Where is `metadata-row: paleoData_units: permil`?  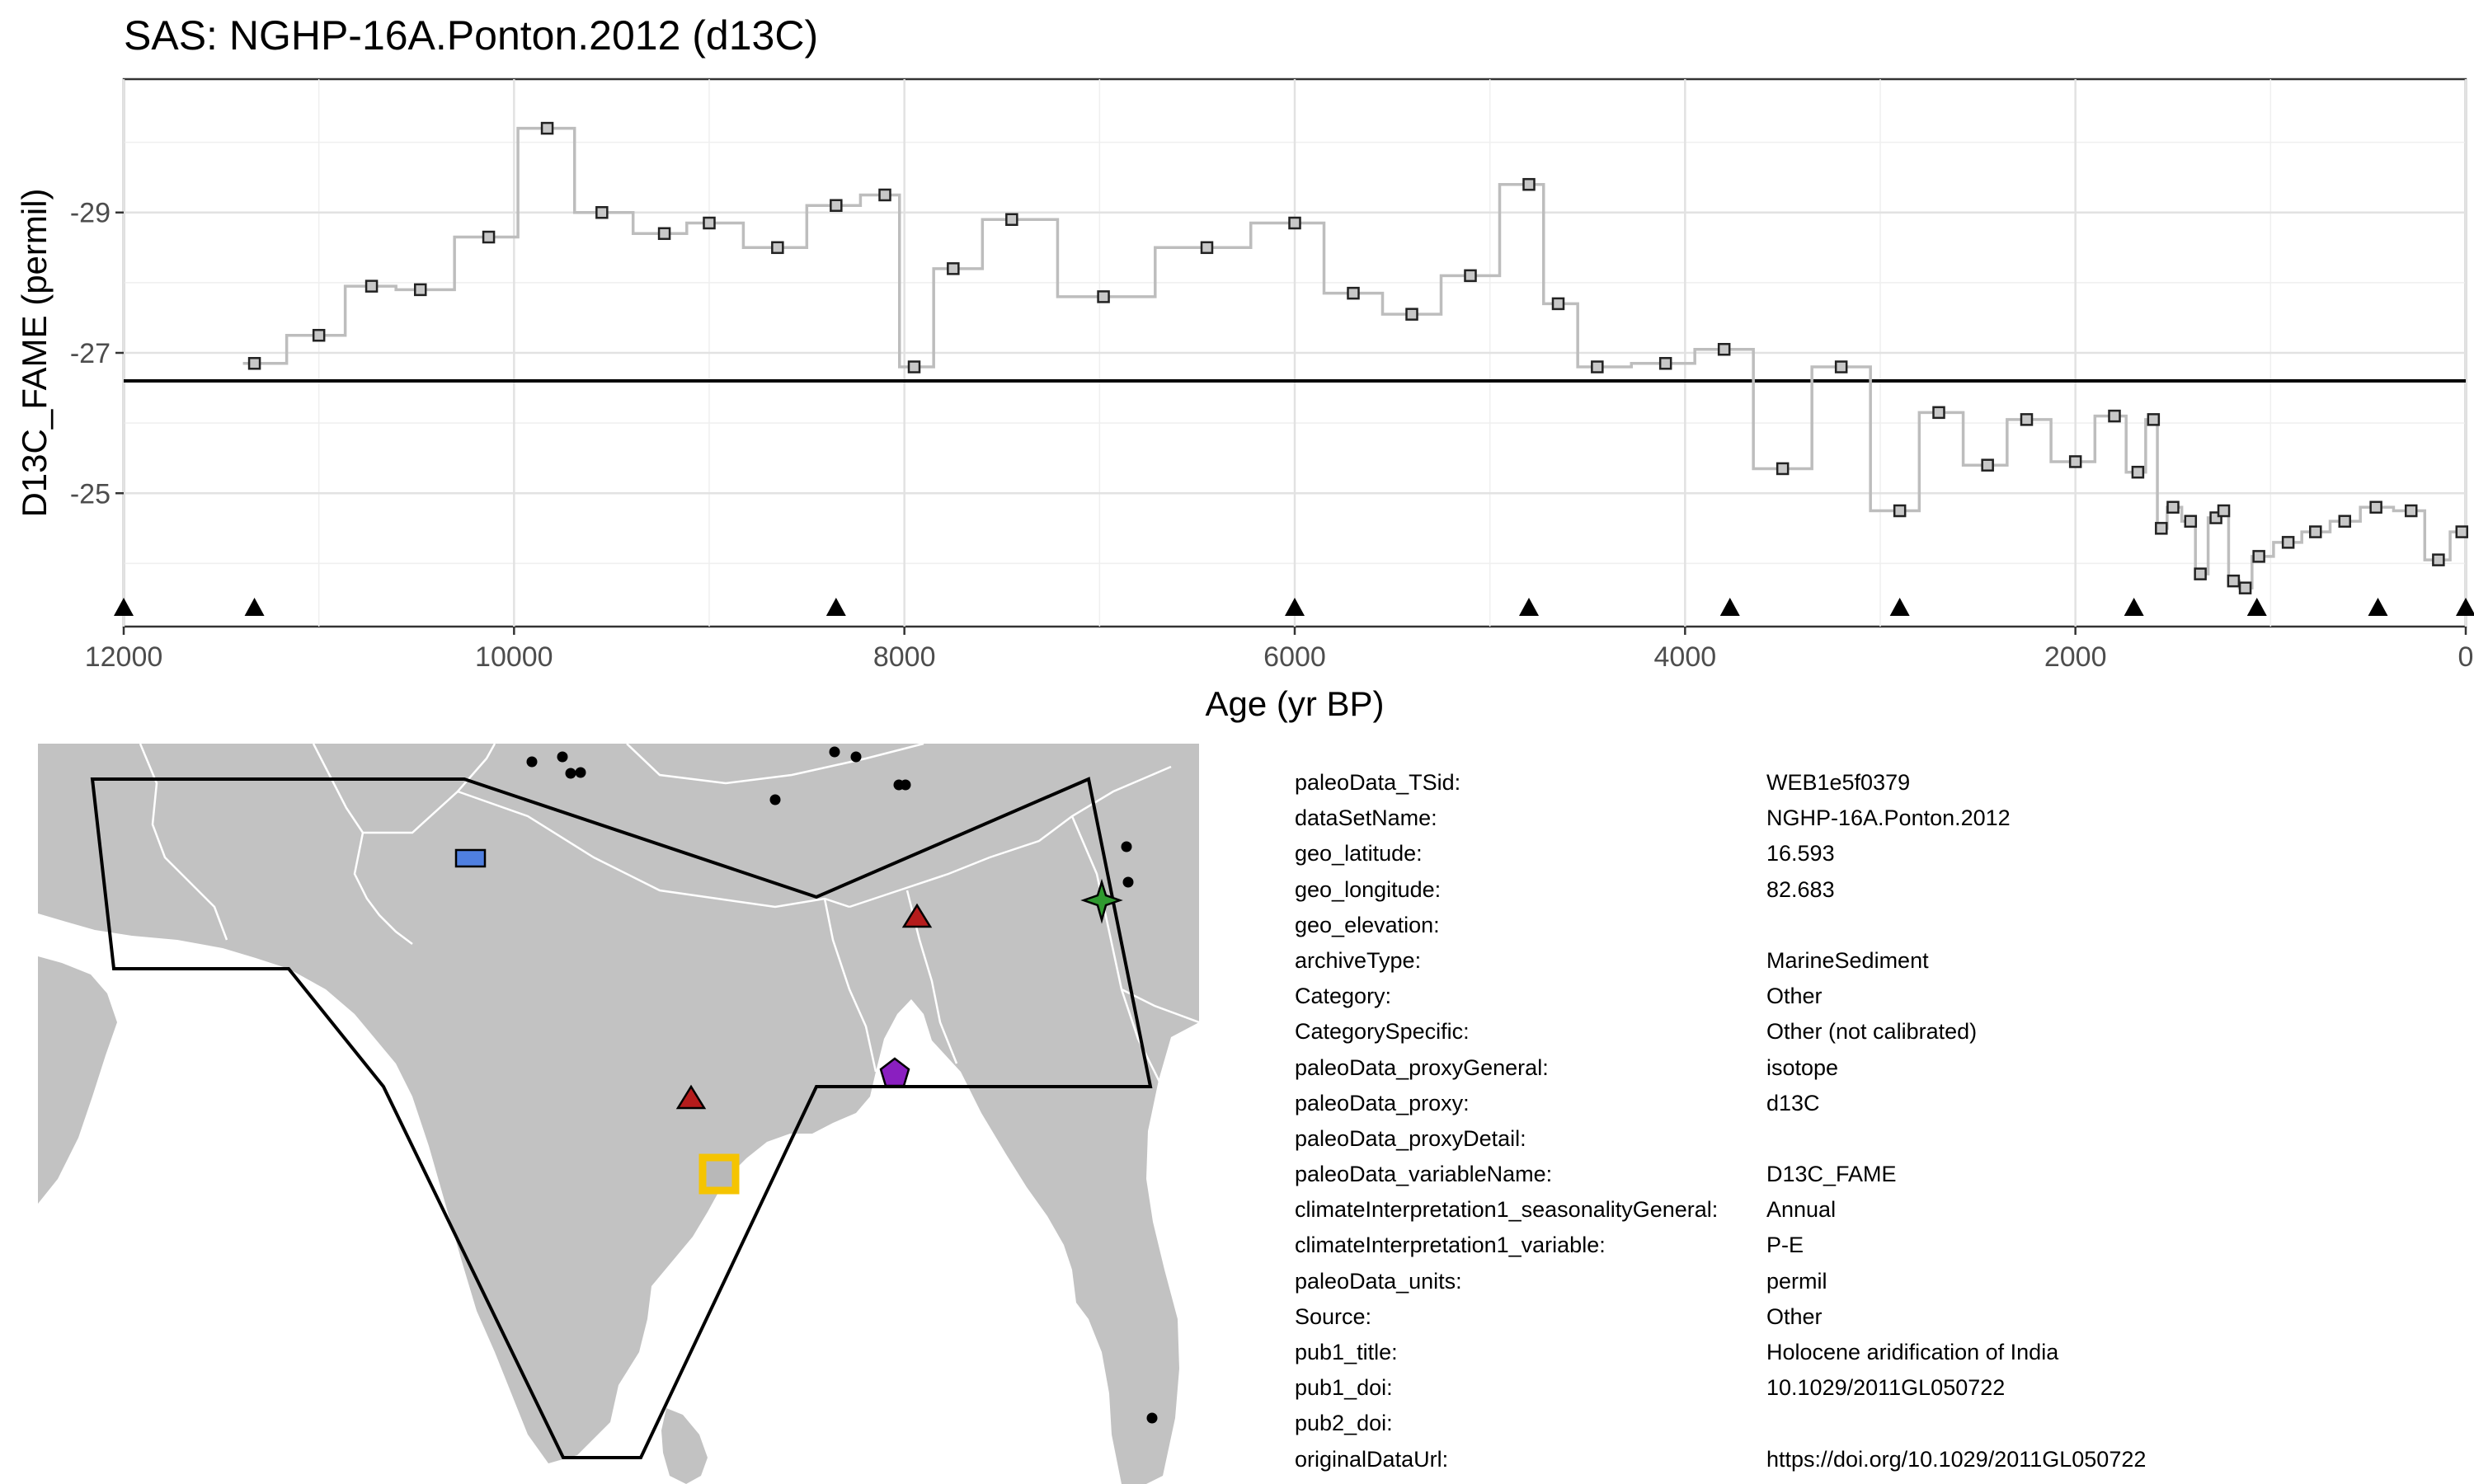 metadata-row: paleoData_units: permil is located at coordinates (1880, 1281).